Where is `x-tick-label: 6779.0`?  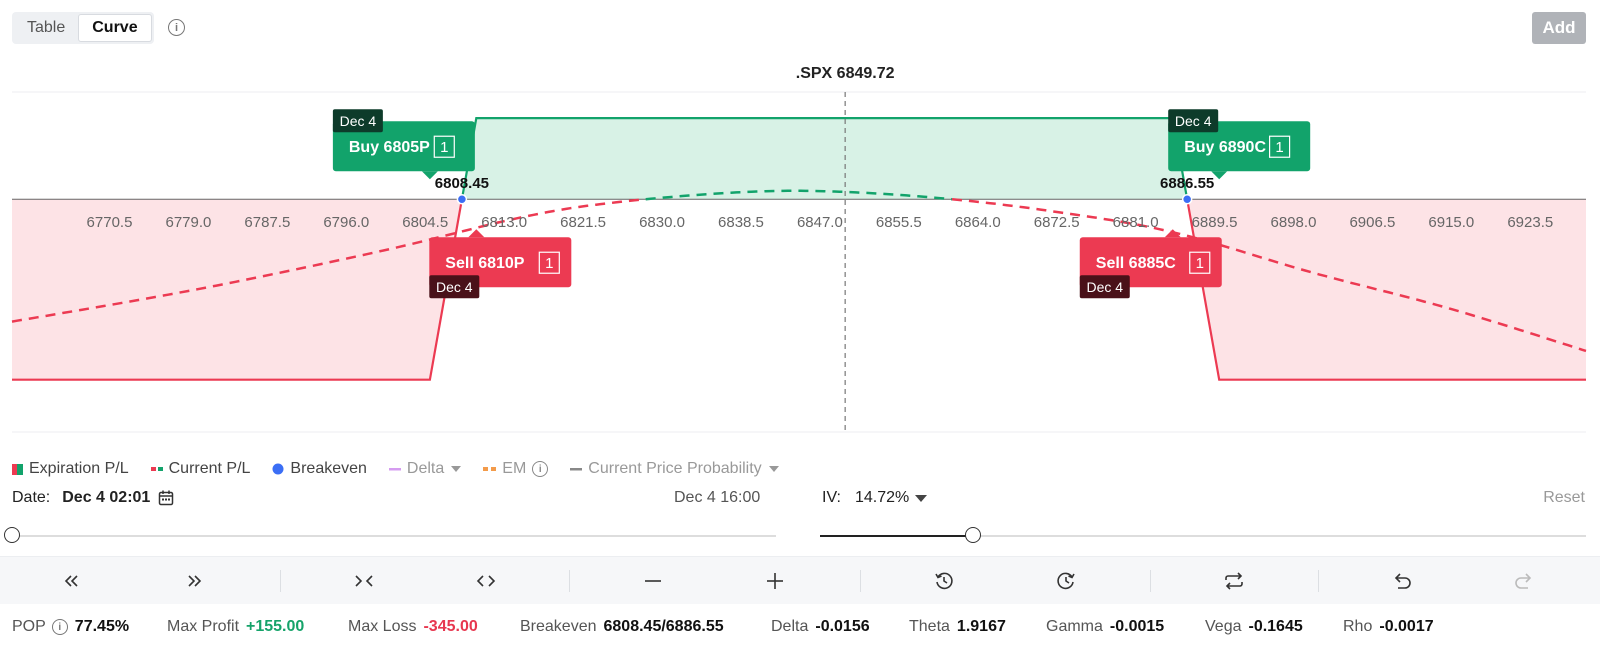
x-tick-label: 6779.0 is located at coordinates (188, 222).